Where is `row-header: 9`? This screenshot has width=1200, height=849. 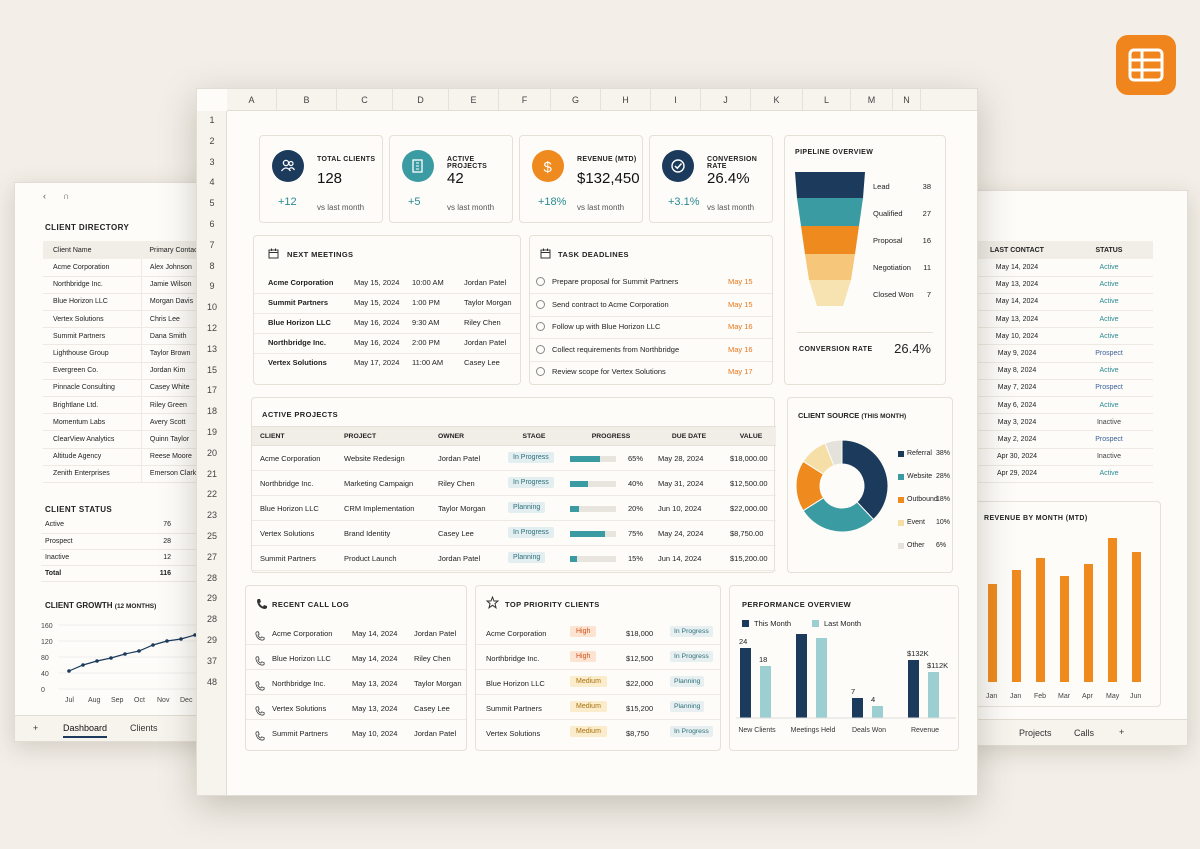
row-header: 9 is located at coordinates (212, 286).